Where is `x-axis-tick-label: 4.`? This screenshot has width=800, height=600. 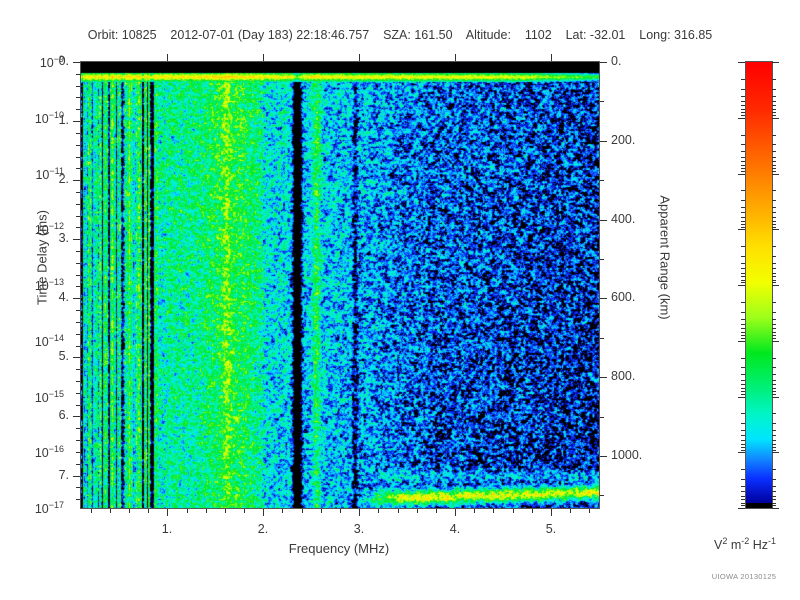 x-axis-tick-label: 4. is located at coordinates (455, 529).